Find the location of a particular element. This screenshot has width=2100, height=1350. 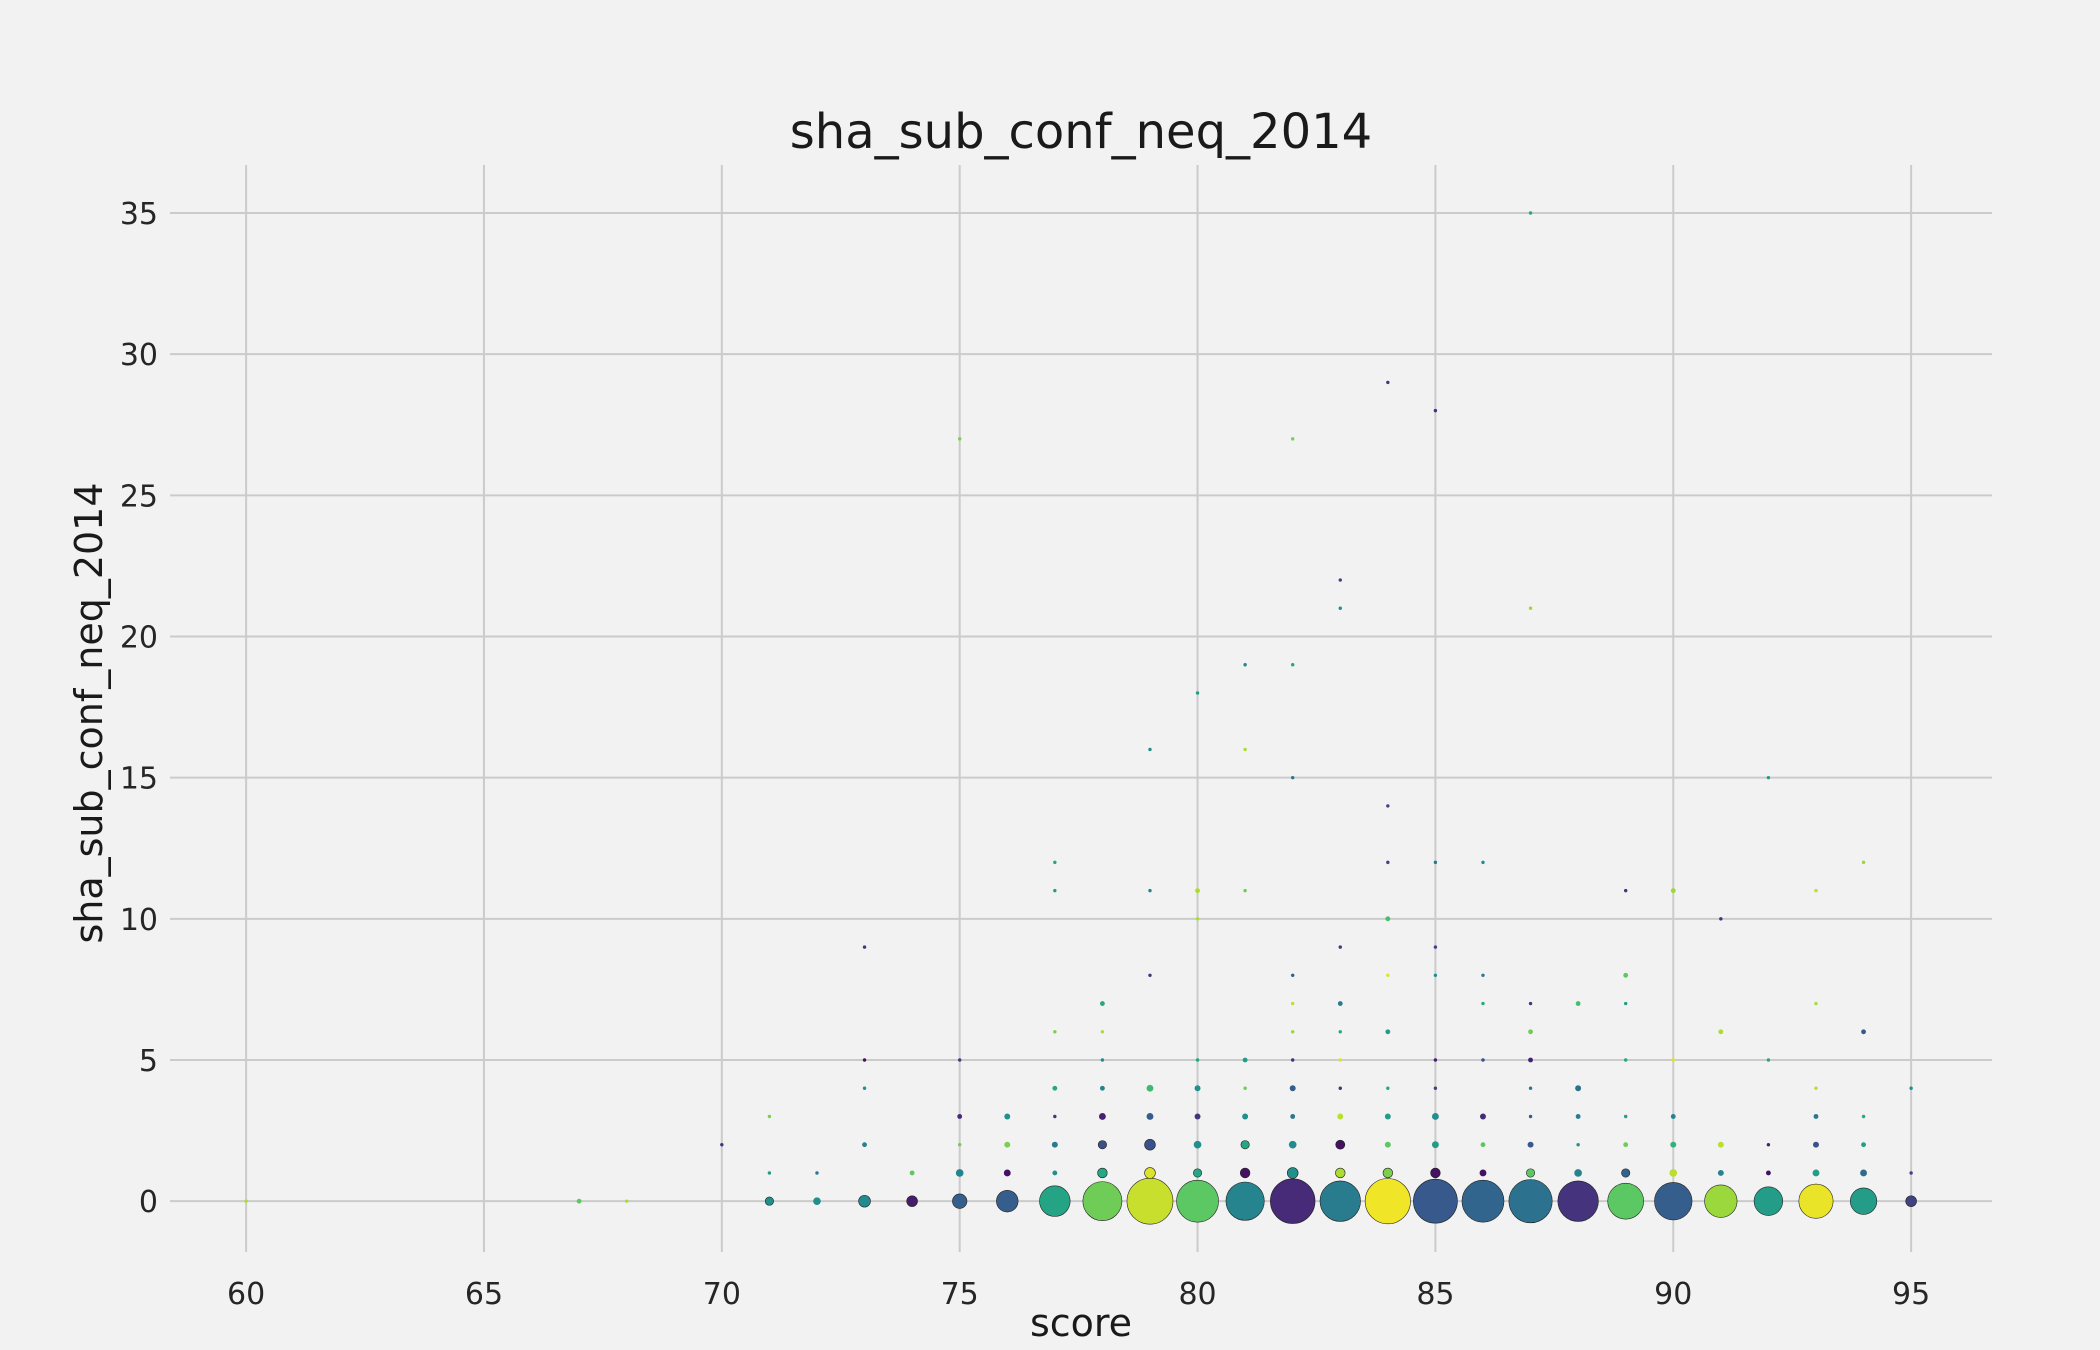

x-tick-label: 60 is located at coordinates (246, 1294).